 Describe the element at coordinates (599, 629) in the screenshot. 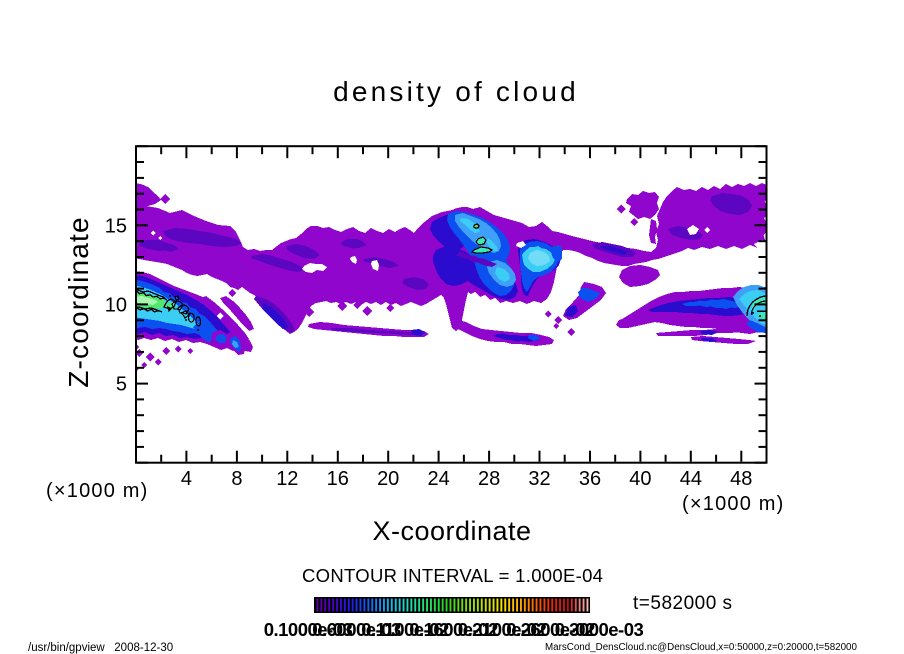

I see `svg-text: 0.3000e-03` at that location.